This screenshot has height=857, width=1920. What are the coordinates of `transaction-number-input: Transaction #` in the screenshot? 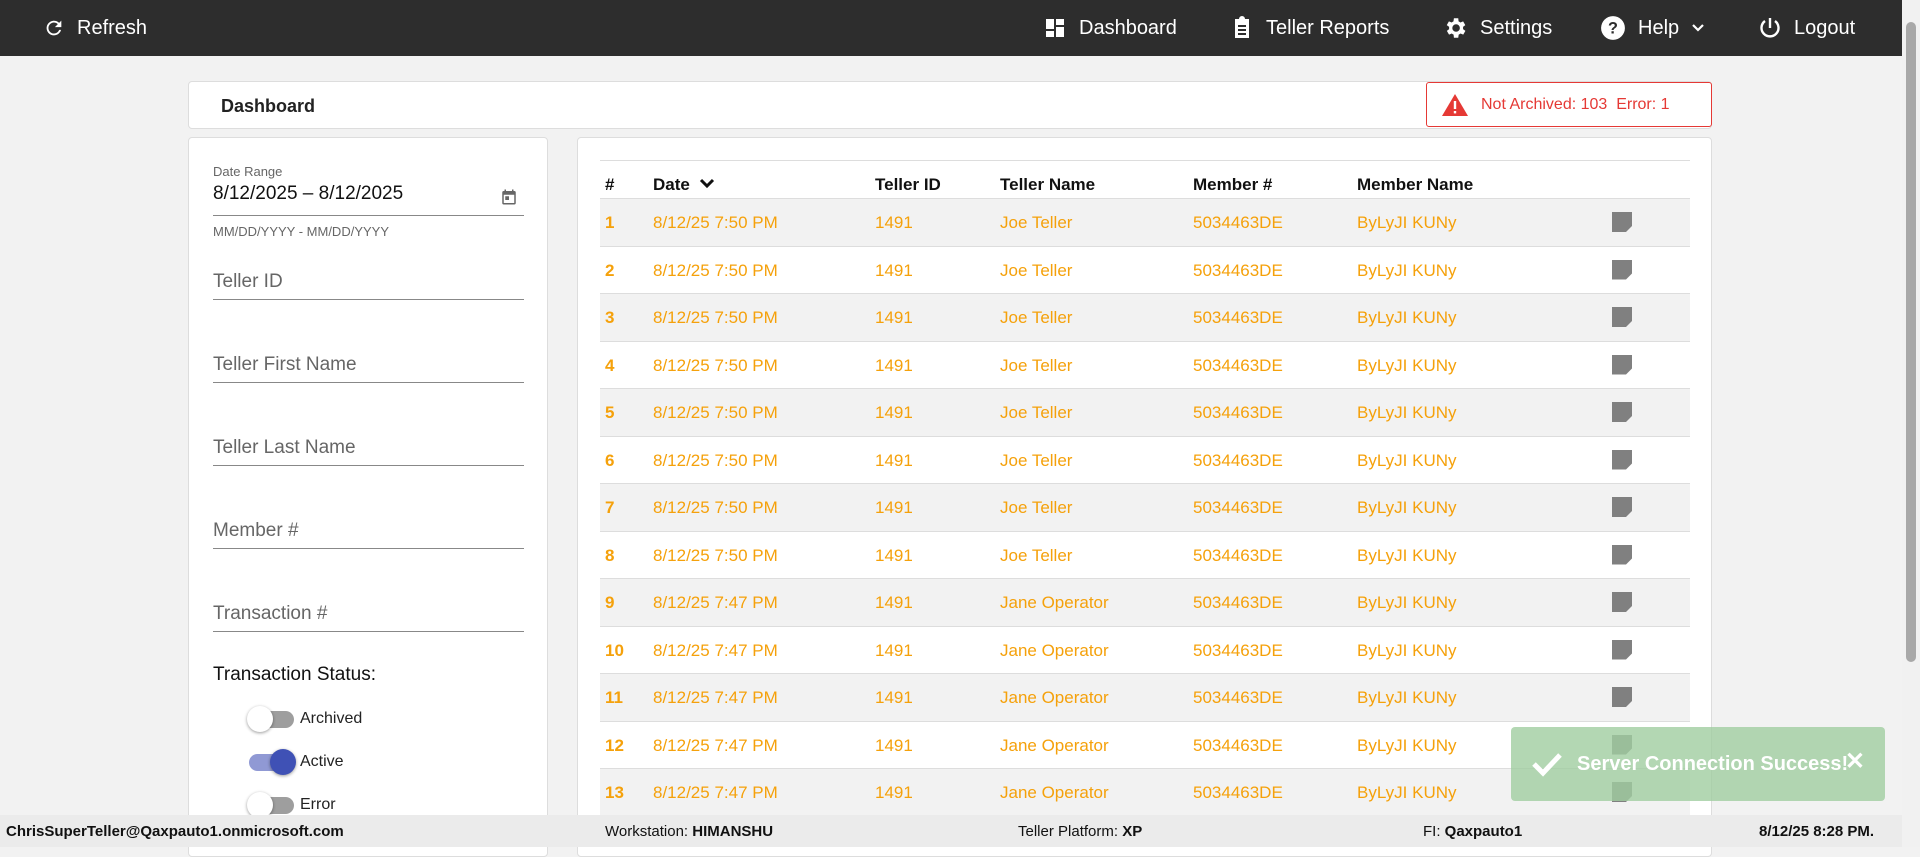 It's located at (368, 611).